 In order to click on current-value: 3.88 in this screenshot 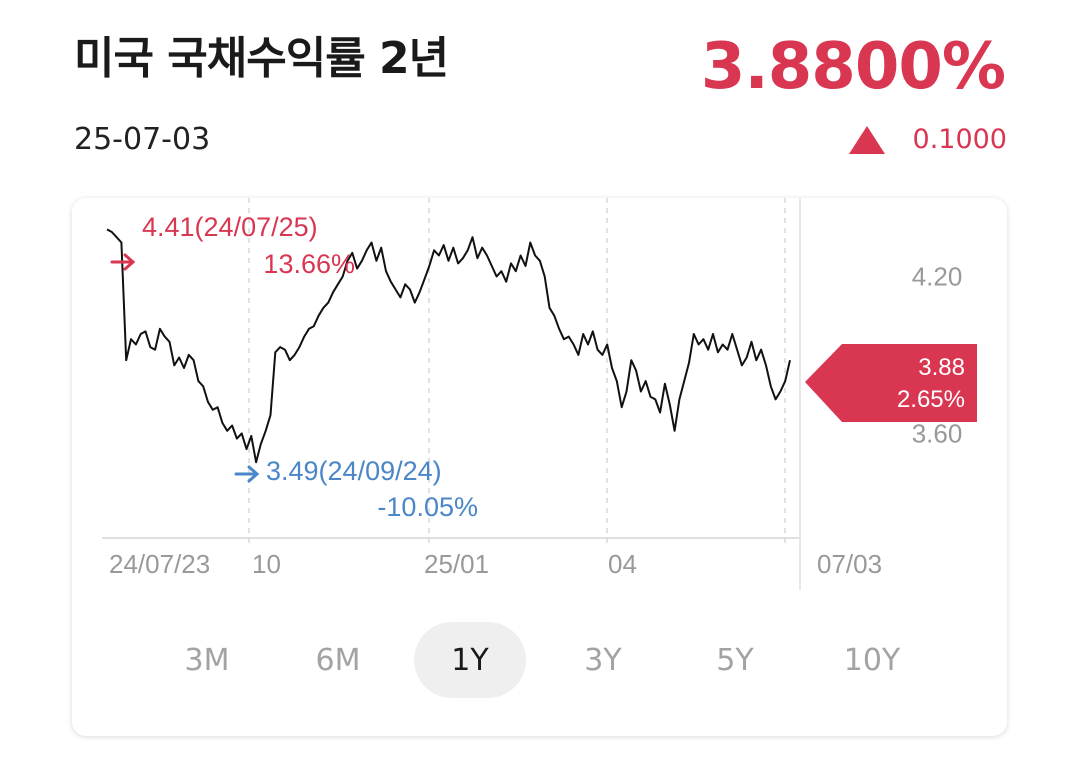, I will do `click(941, 367)`.